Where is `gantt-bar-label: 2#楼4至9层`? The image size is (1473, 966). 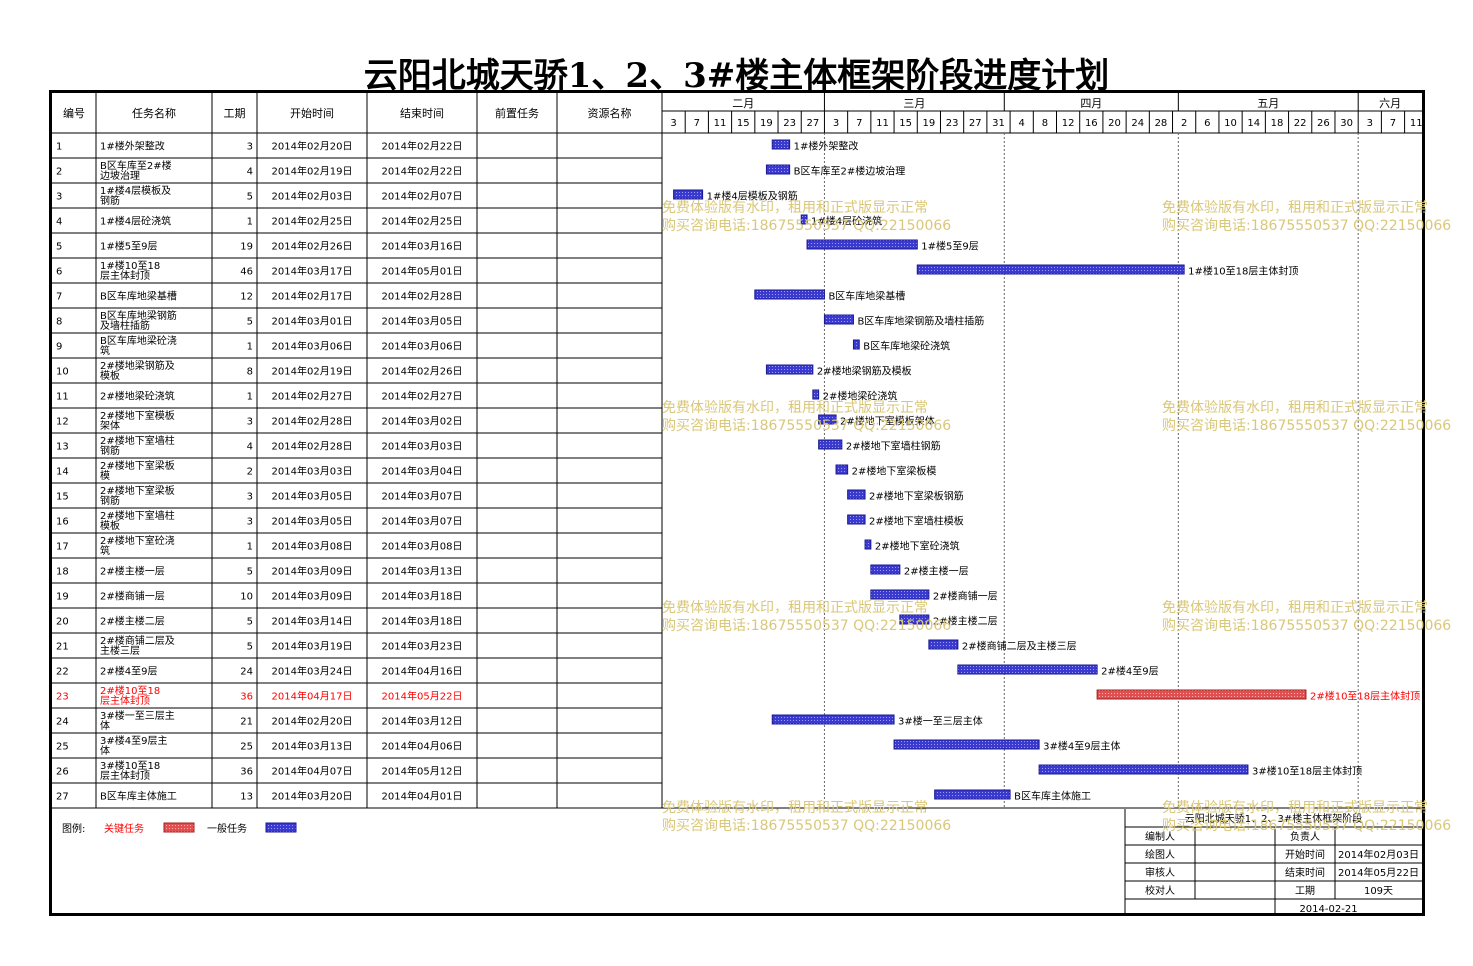 gantt-bar-label: 2#楼4至9层 is located at coordinates (1129, 671).